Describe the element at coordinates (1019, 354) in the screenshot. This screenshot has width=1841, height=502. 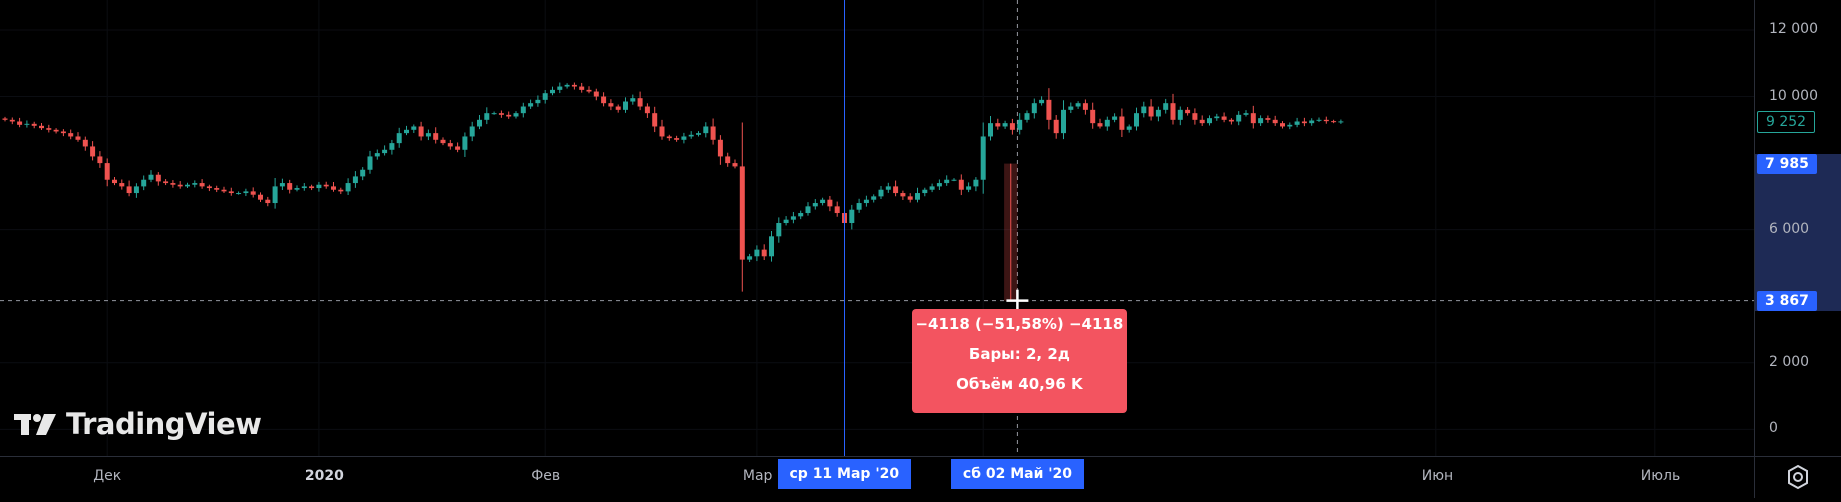
I see `measure-bars: Бары: 2, 2д` at that location.